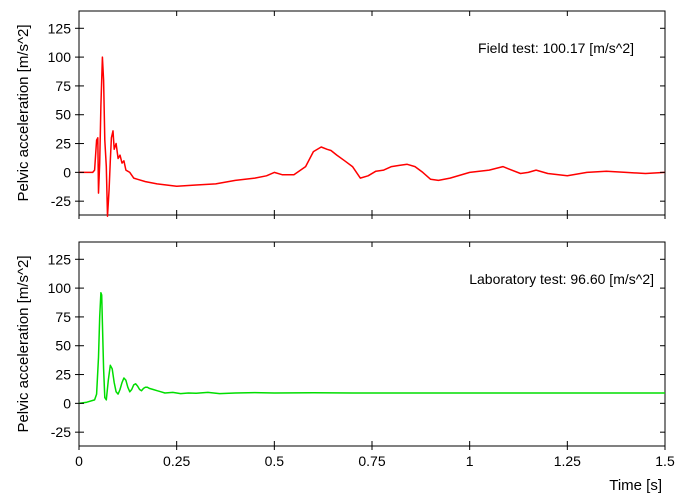 Image resolution: width=687 pixels, height=499 pixels. Describe the element at coordinates (67, 172) in the screenshot. I see `field-test-y-tick-label: 0` at that location.